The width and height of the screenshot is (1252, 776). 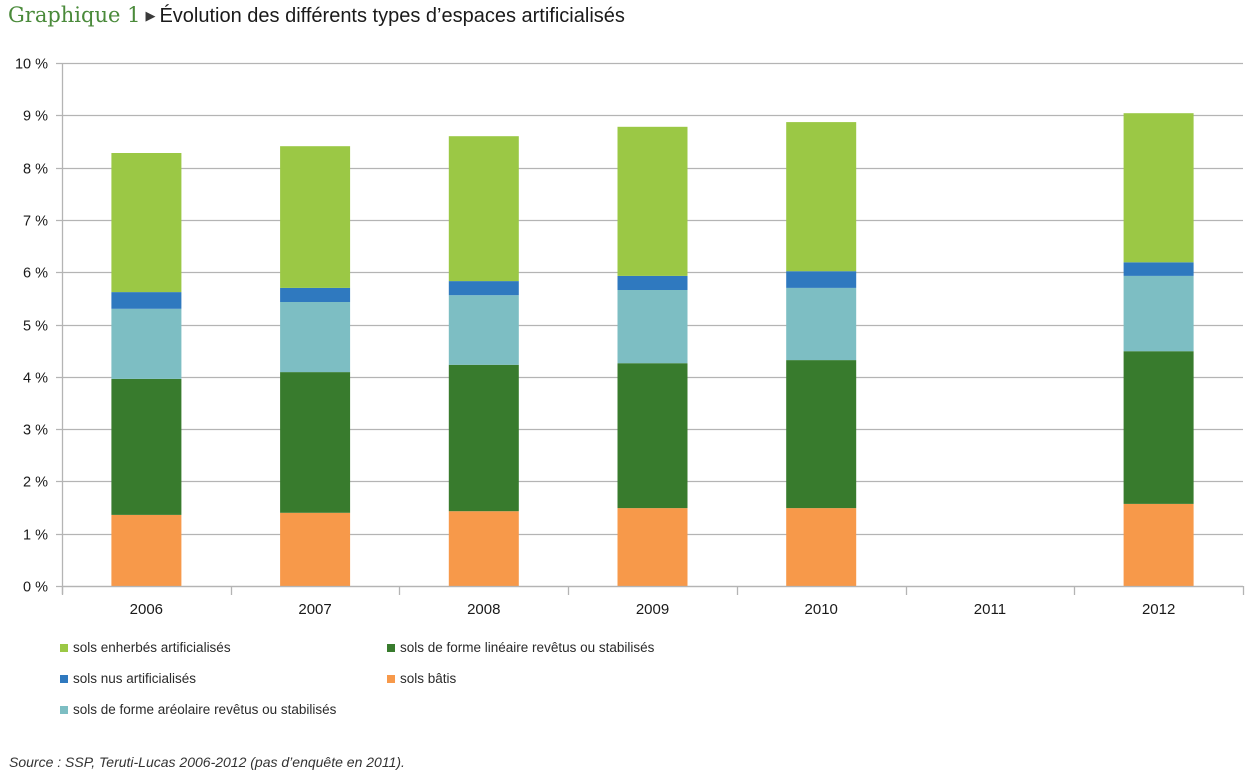 I want to click on y-tick-label: 2 %, so click(x=35, y=483).